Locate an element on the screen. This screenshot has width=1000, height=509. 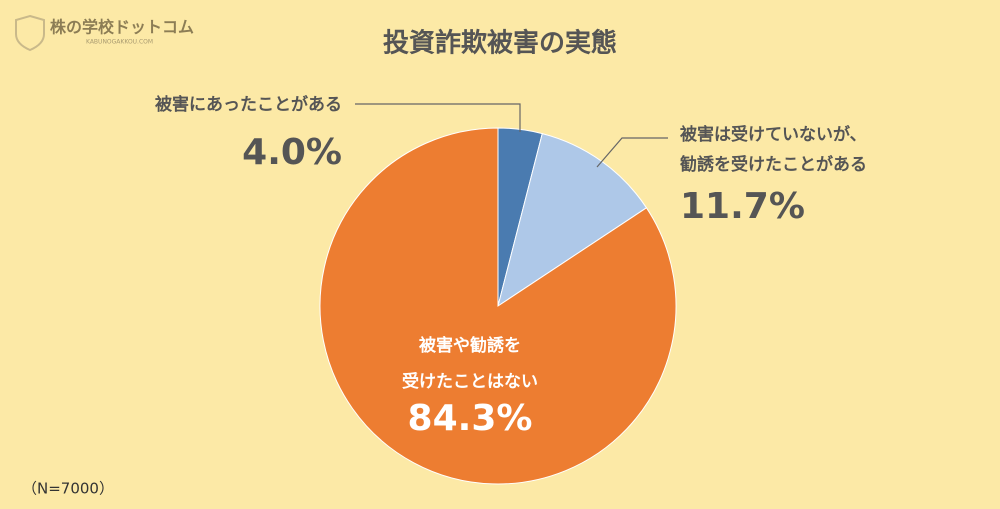
slice-label: 被害にあったことがある is located at coordinates (248, 105).